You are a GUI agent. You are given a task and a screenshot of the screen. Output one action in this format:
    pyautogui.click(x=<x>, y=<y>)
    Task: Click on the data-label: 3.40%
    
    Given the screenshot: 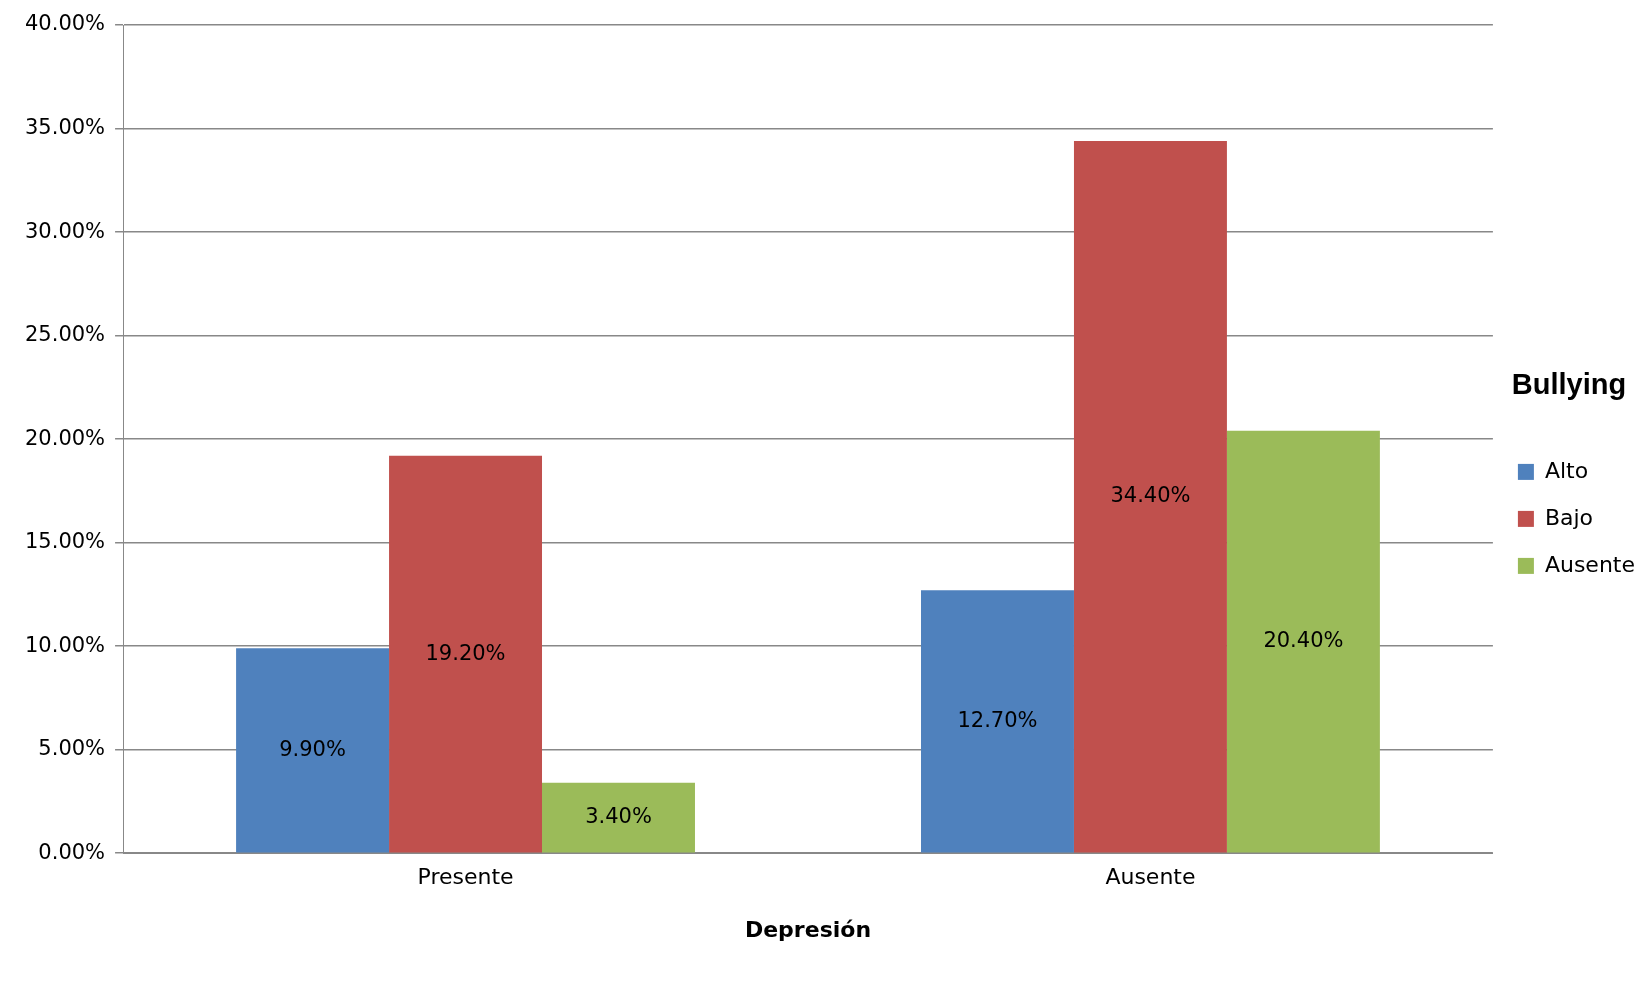 What is the action you would take?
    pyautogui.click(x=618, y=816)
    